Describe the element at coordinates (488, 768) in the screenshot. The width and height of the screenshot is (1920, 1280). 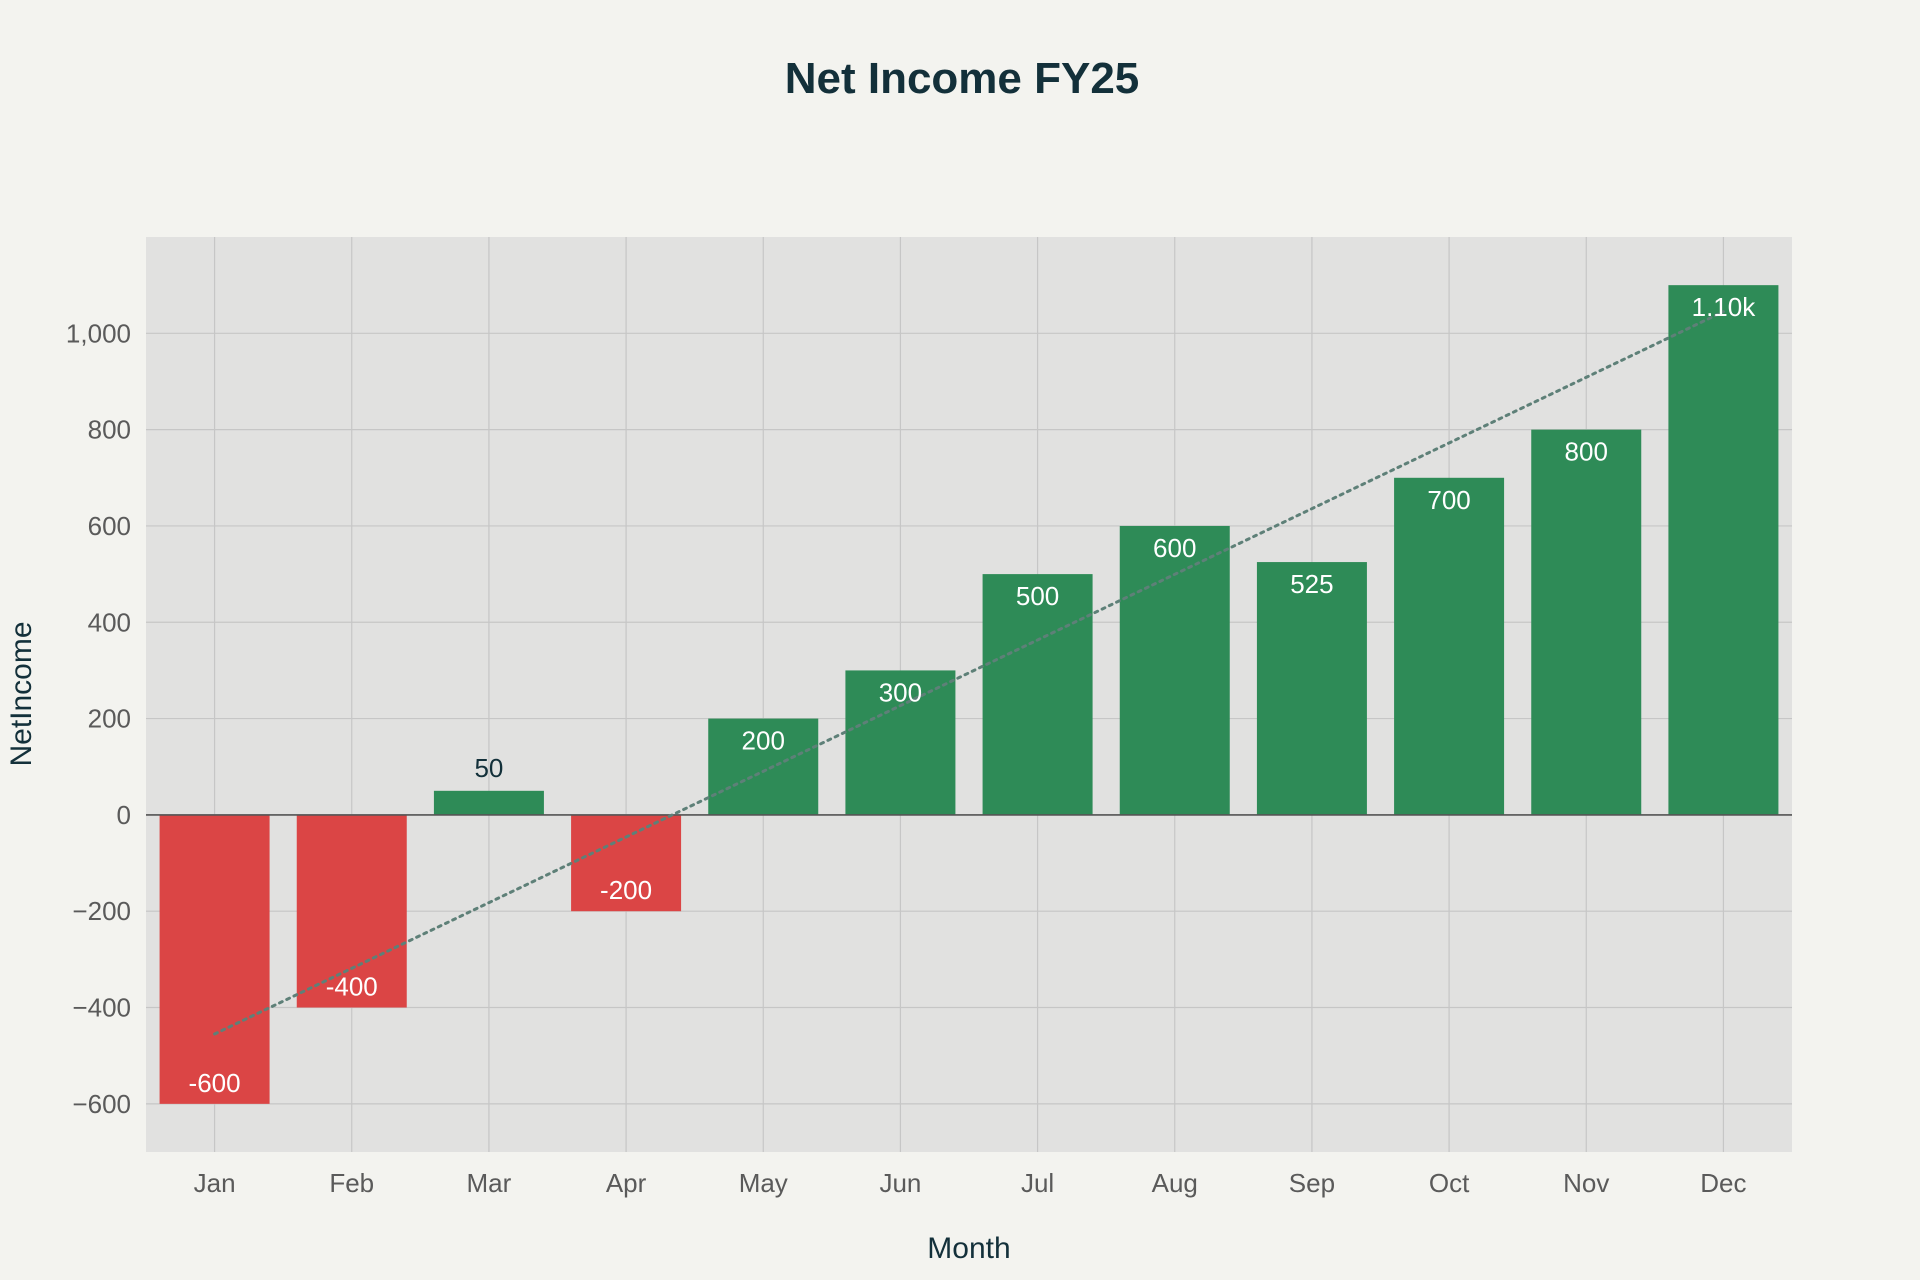
I see `data-label-mar: 50` at that location.